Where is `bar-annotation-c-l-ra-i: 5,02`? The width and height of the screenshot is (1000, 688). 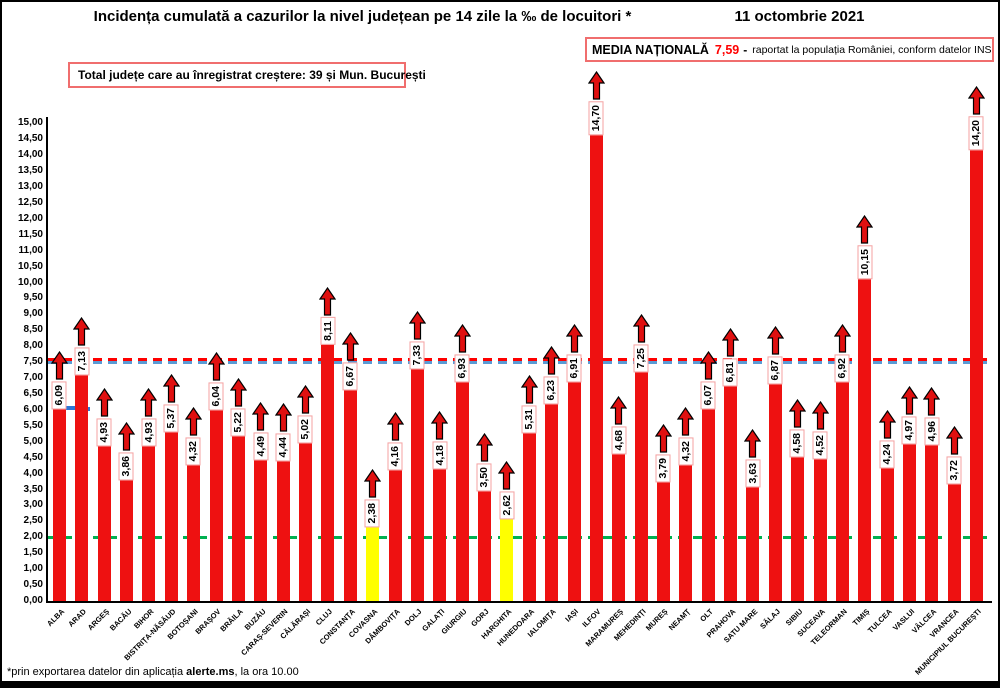 bar-annotation-c-l-ra-i: 5,02 is located at coordinates (306, 414).